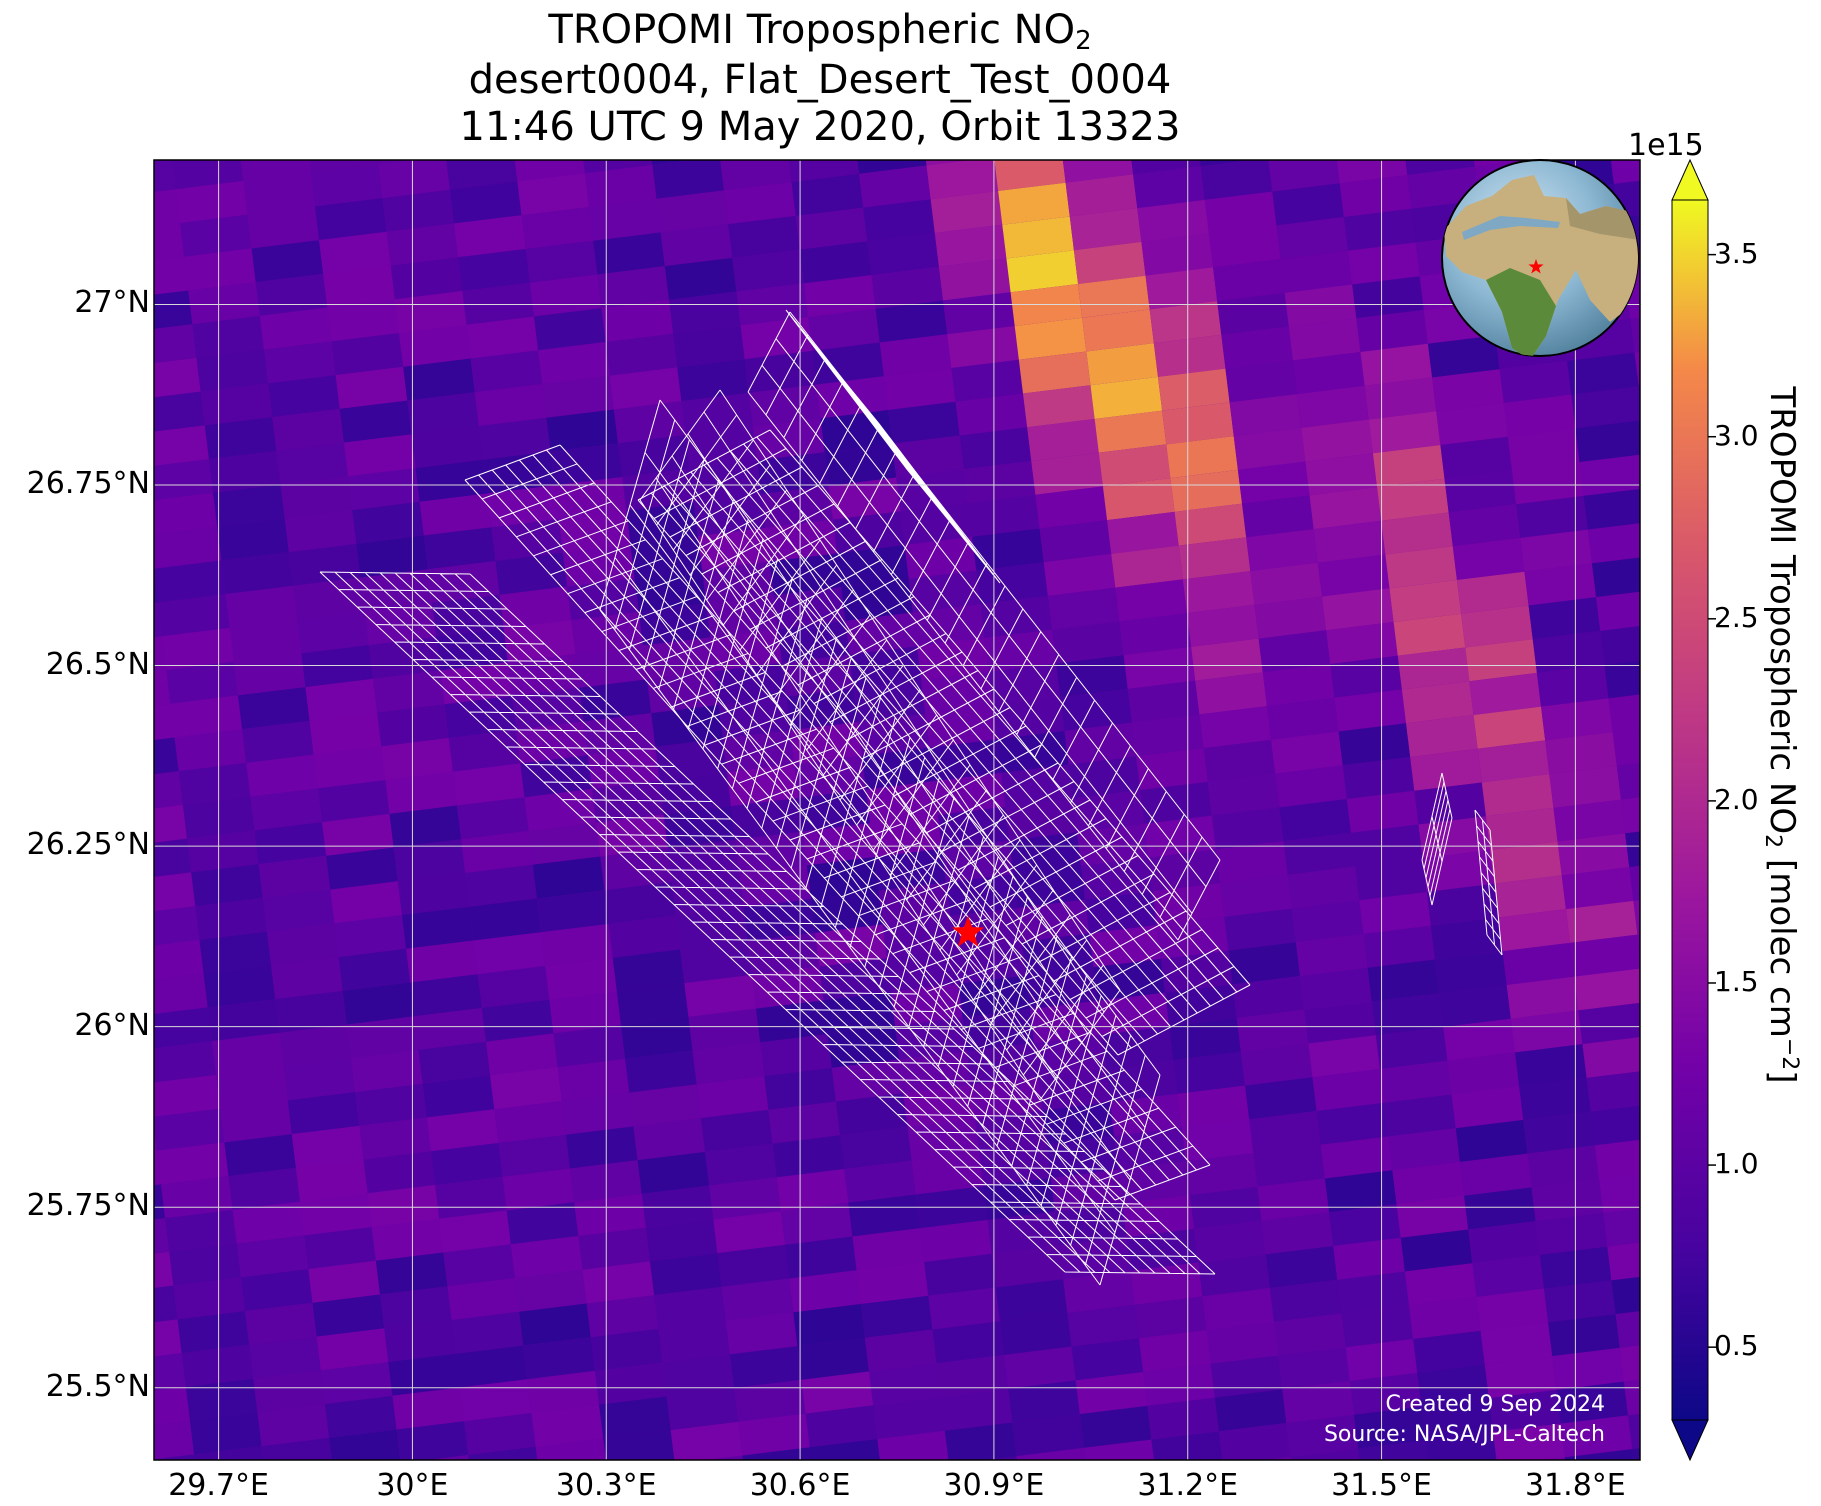 The image size is (1821, 1506). Describe the element at coordinates (112, 303) in the screenshot. I see `latitude-label: 27°N` at that location.